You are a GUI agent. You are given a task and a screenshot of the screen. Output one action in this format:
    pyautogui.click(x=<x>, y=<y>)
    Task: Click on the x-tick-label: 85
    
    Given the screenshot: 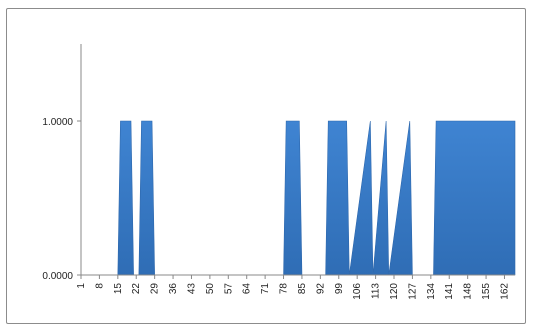 What is the action you would take?
    pyautogui.click(x=302, y=289)
    